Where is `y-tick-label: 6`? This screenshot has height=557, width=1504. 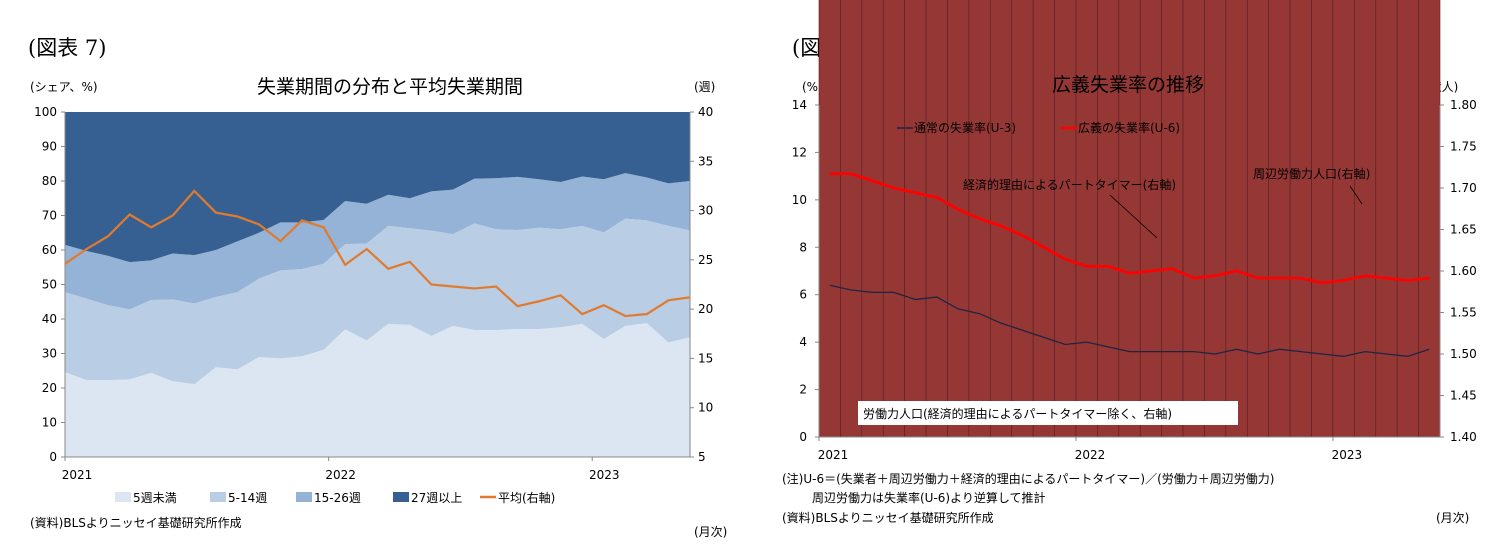
y-tick-label: 6 is located at coordinates (803, 295).